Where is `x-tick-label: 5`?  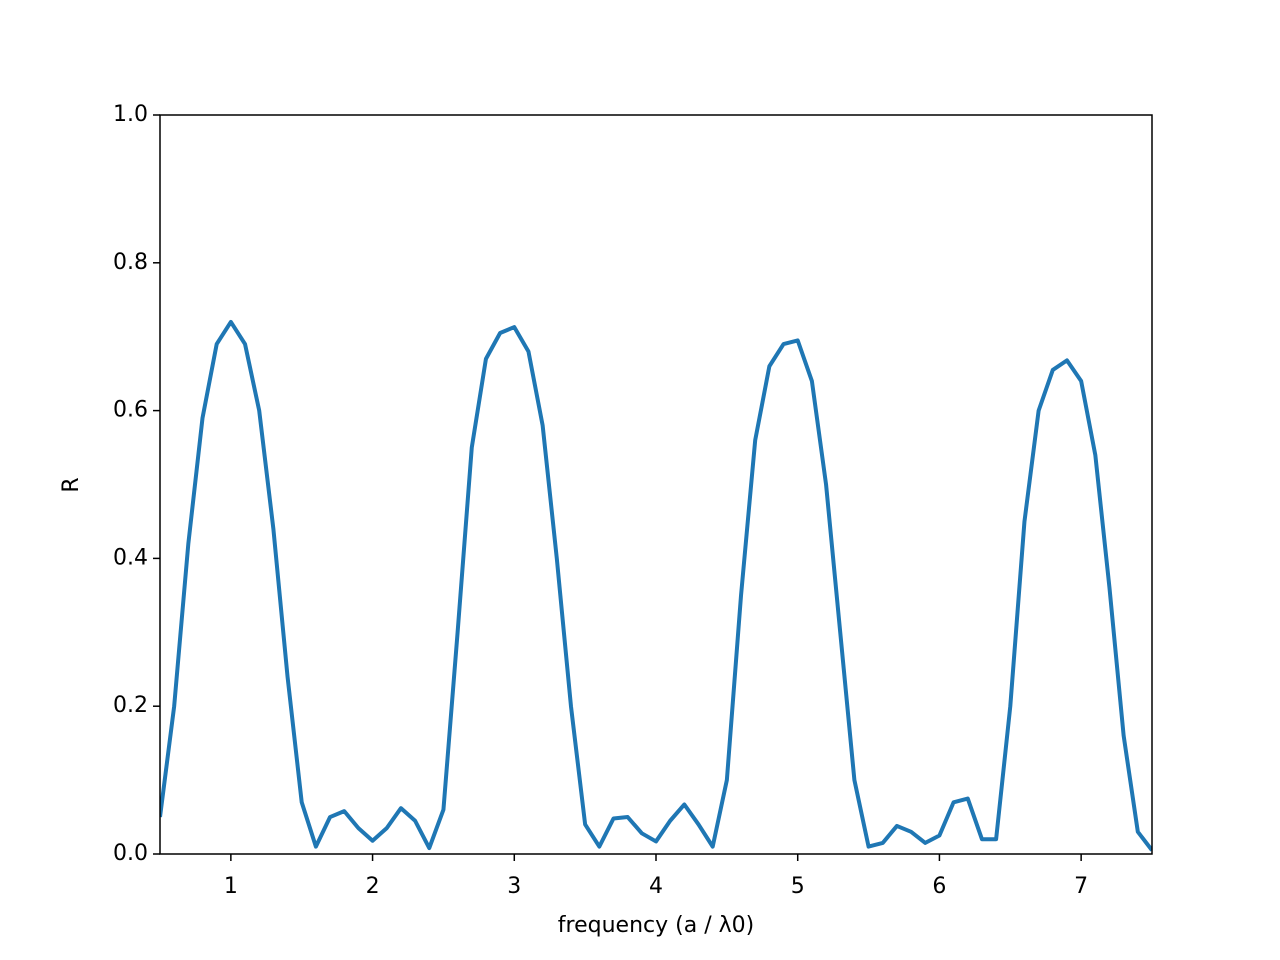 x-tick-label: 5 is located at coordinates (798, 886).